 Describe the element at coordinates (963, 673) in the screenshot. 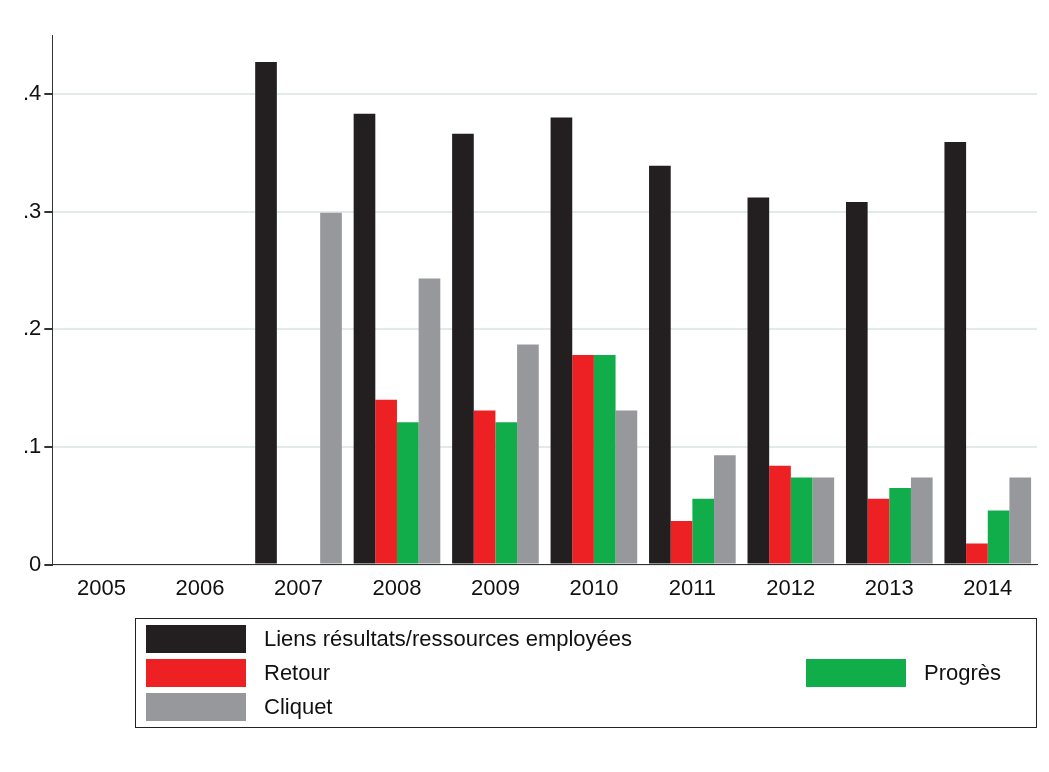

I see `legend-label: Progrès` at that location.